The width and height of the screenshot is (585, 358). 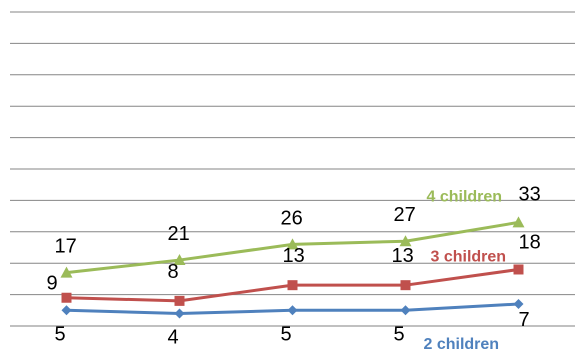 What do you see at coordinates (294, 256) in the screenshot?
I see `data-label-s2-3: 13` at bounding box center [294, 256].